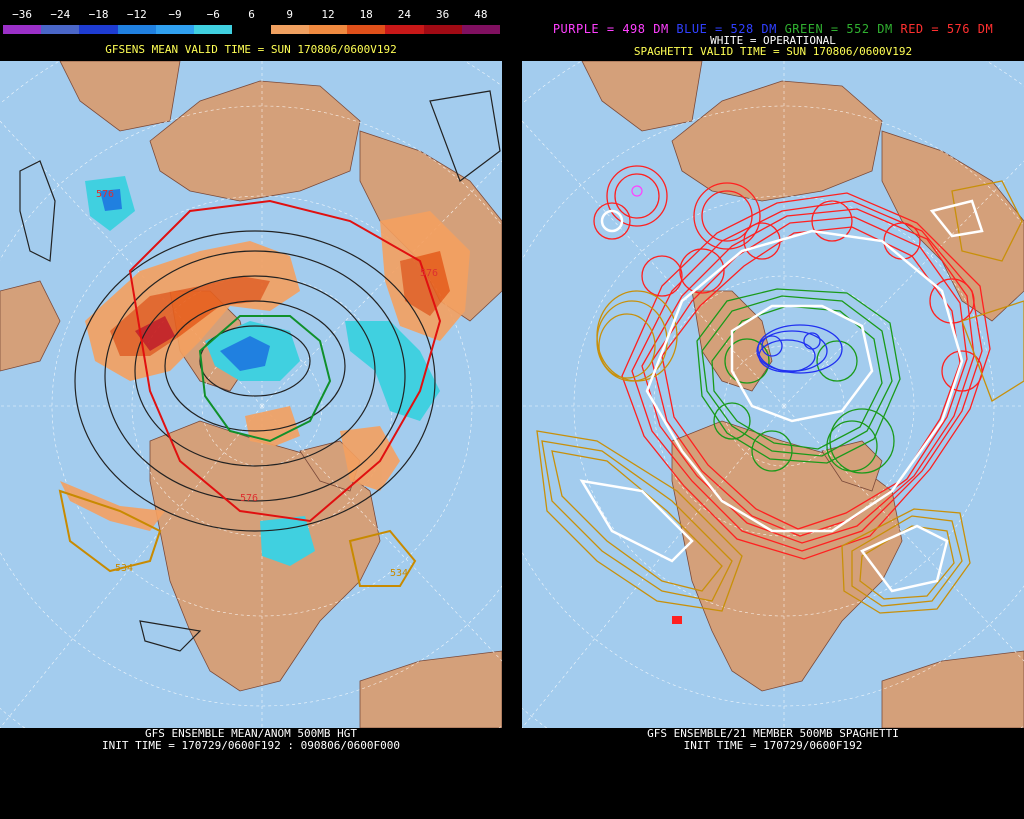 This screenshot has height=819, width=1024. I want to click on 534-dm-contour-east, so click(382, 558).